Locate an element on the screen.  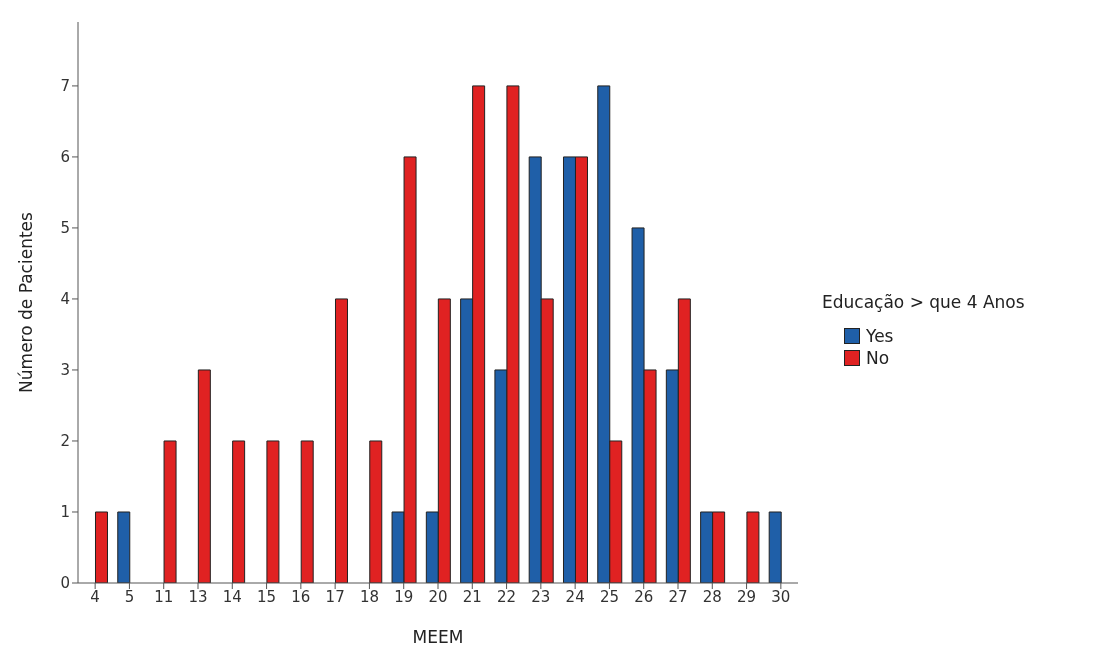
x-tick-label: 22 is located at coordinates (507, 596).